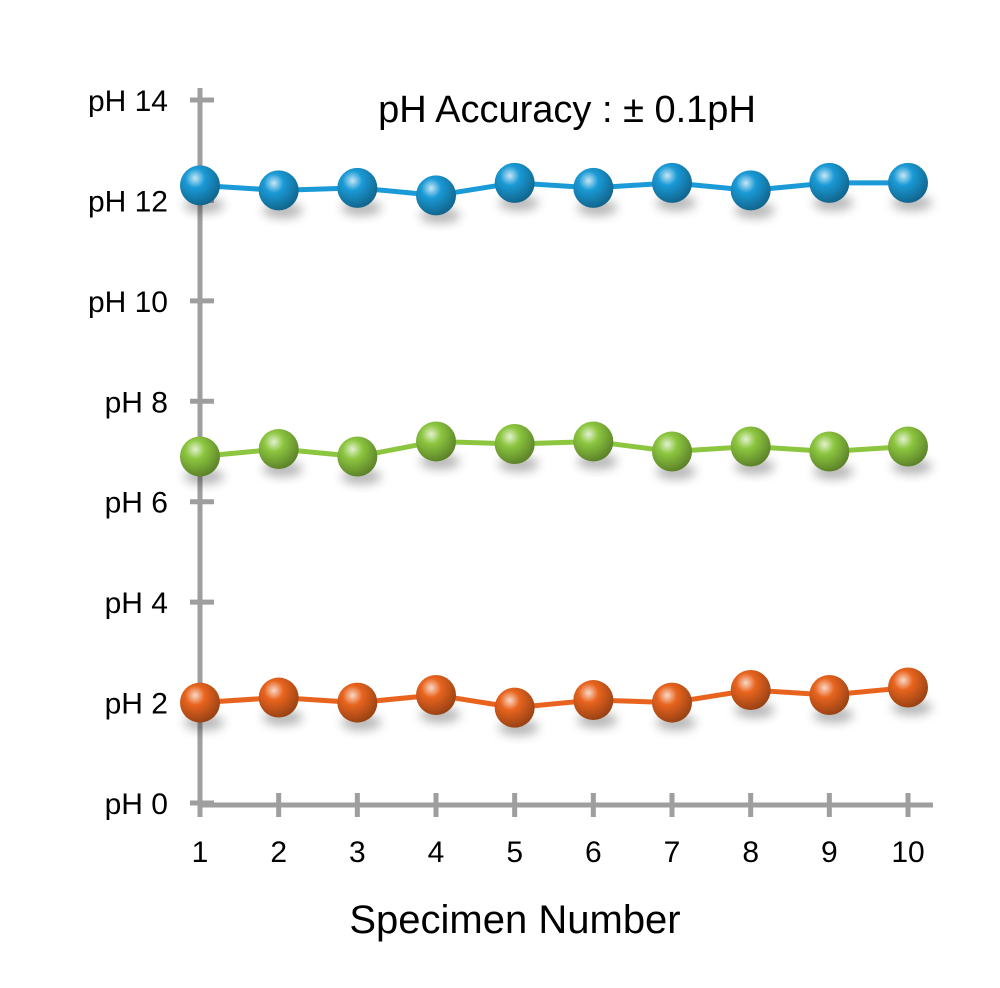 The image size is (1000, 988). What do you see at coordinates (593, 852) in the screenshot?
I see `x-tick-label: 6` at bounding box center [593, 852].